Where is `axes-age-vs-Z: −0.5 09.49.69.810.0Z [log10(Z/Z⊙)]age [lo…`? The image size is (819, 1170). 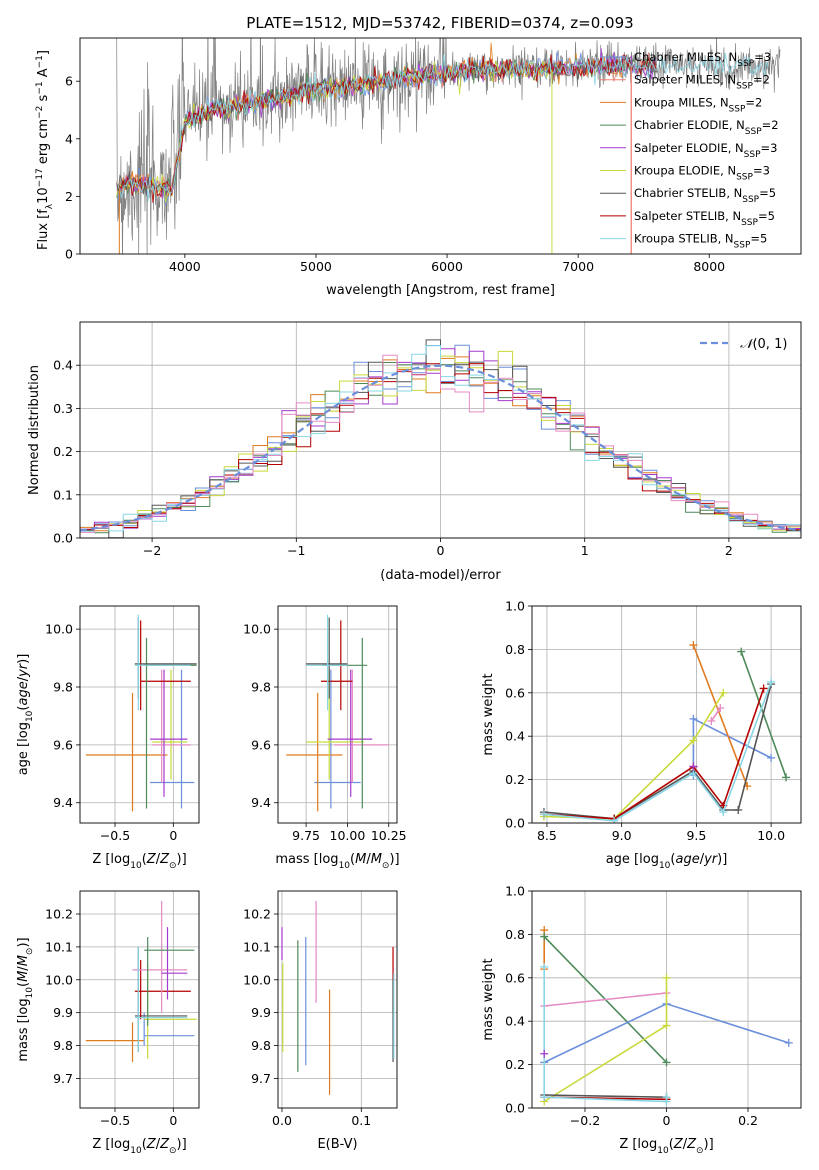 axes-age-vs-Z: −0.5 09.49.69.810.0Z [log10(Z/Z⊙)]age [lo… is located at coordinates (108, 738).